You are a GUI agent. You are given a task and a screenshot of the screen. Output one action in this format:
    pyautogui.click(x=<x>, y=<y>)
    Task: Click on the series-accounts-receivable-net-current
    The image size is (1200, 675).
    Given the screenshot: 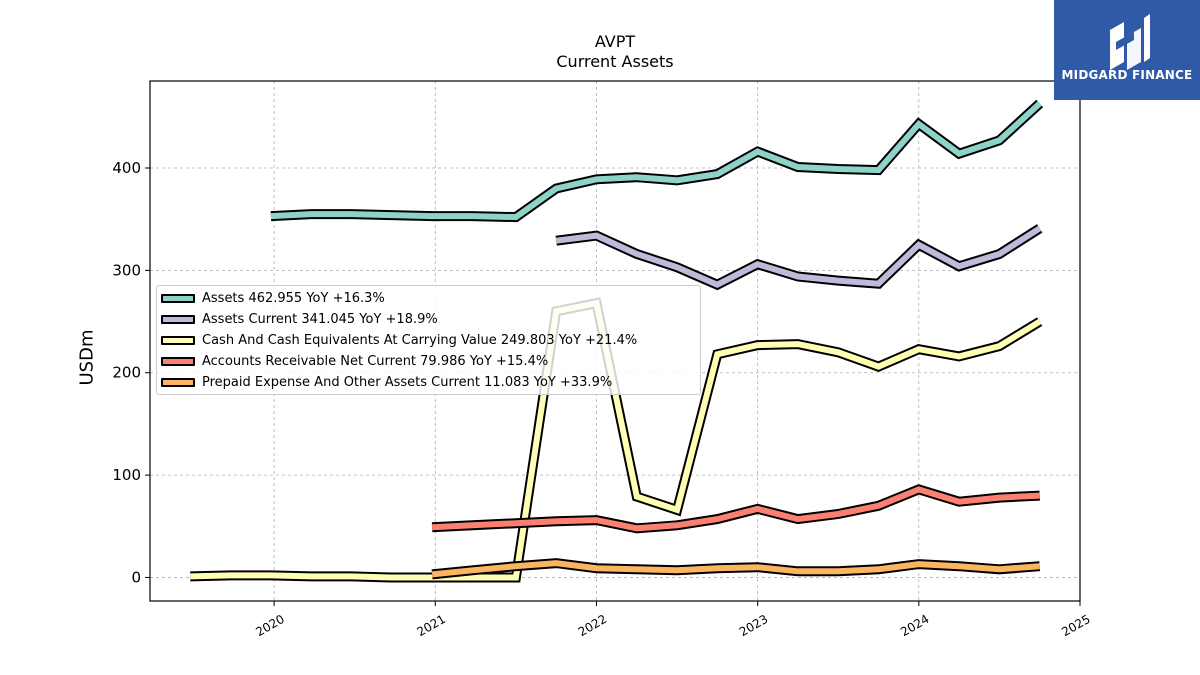 What is the action you would take?
    pyautogui.click(x=735, y=509)
    